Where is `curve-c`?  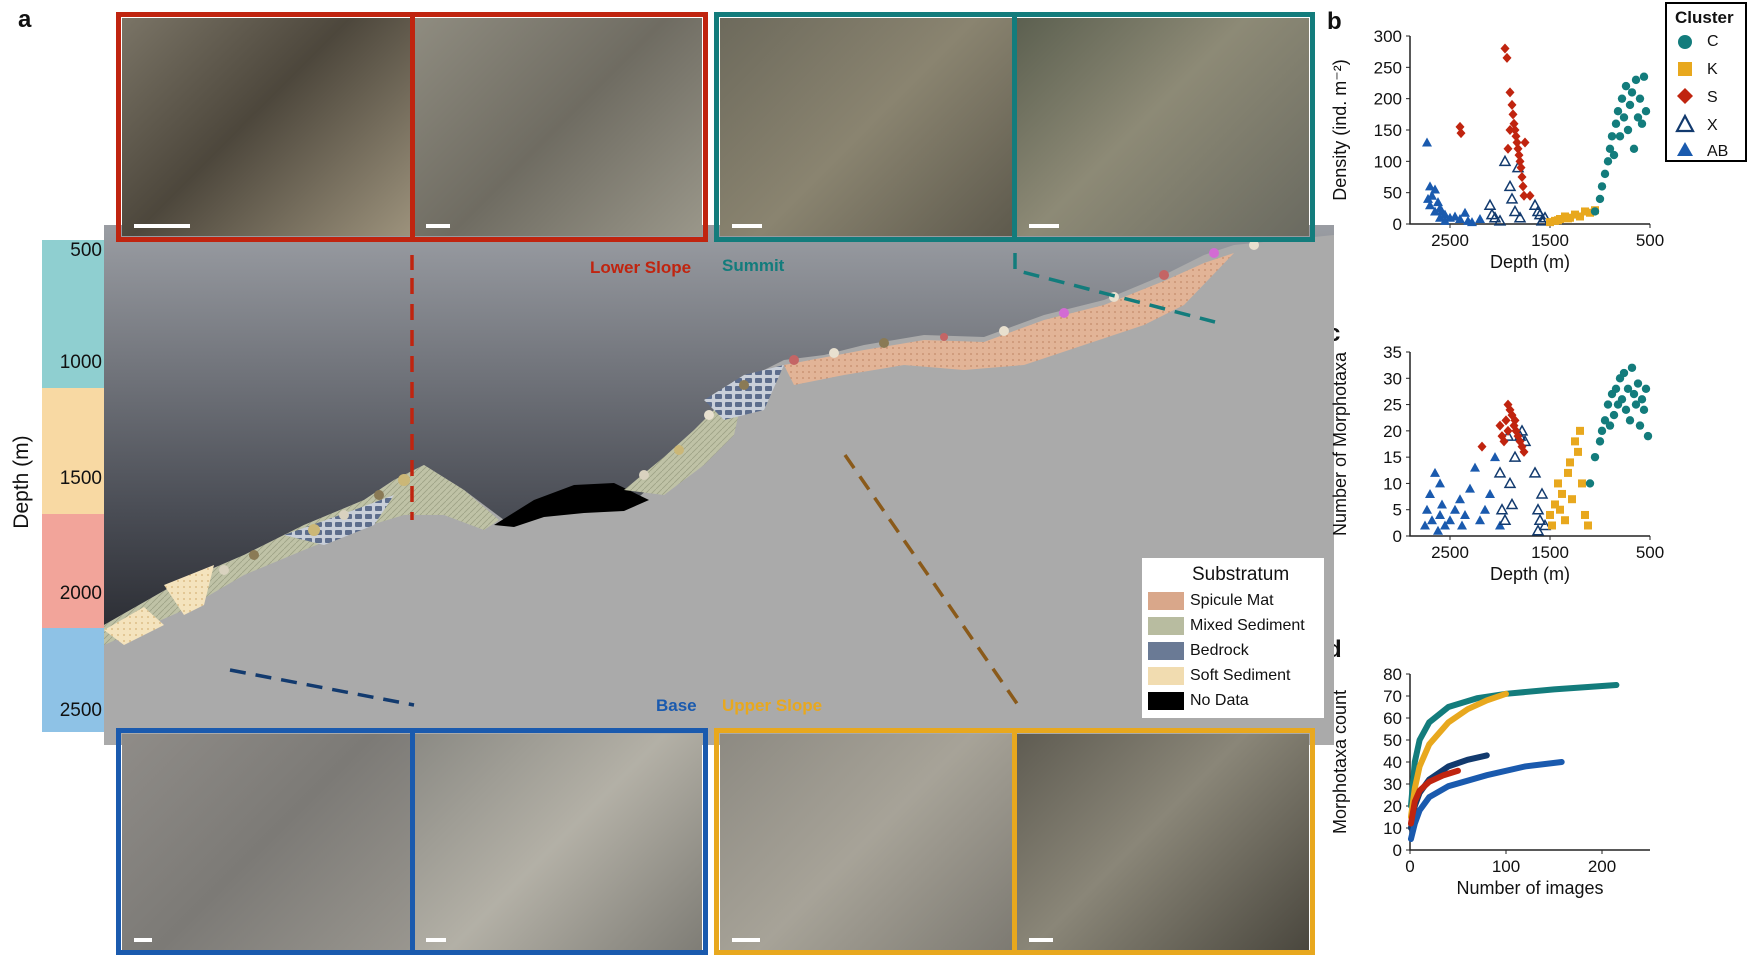
curve-c is located at coordinates (1513, 745).